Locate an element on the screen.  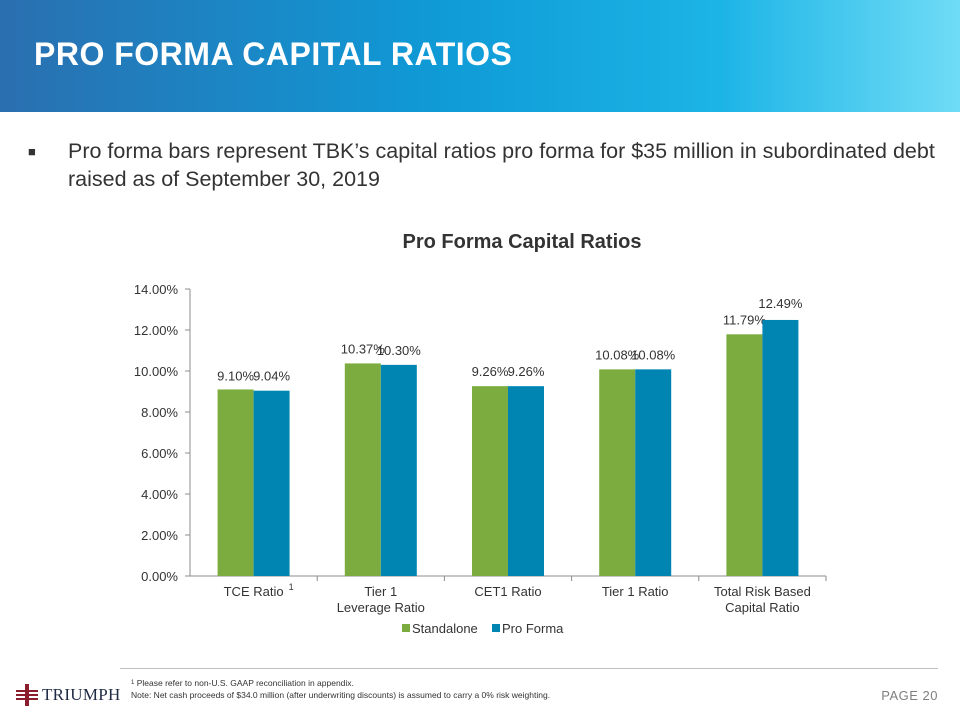
triumph-logo: TRIUMPH is located at coordinates (68, 695).